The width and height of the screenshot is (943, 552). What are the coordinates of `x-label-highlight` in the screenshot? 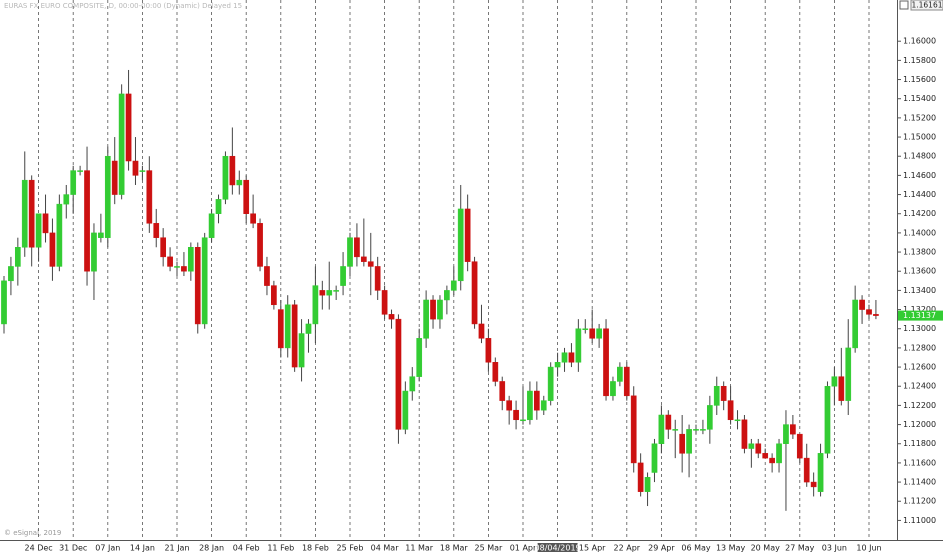 It's located at (557, 547).